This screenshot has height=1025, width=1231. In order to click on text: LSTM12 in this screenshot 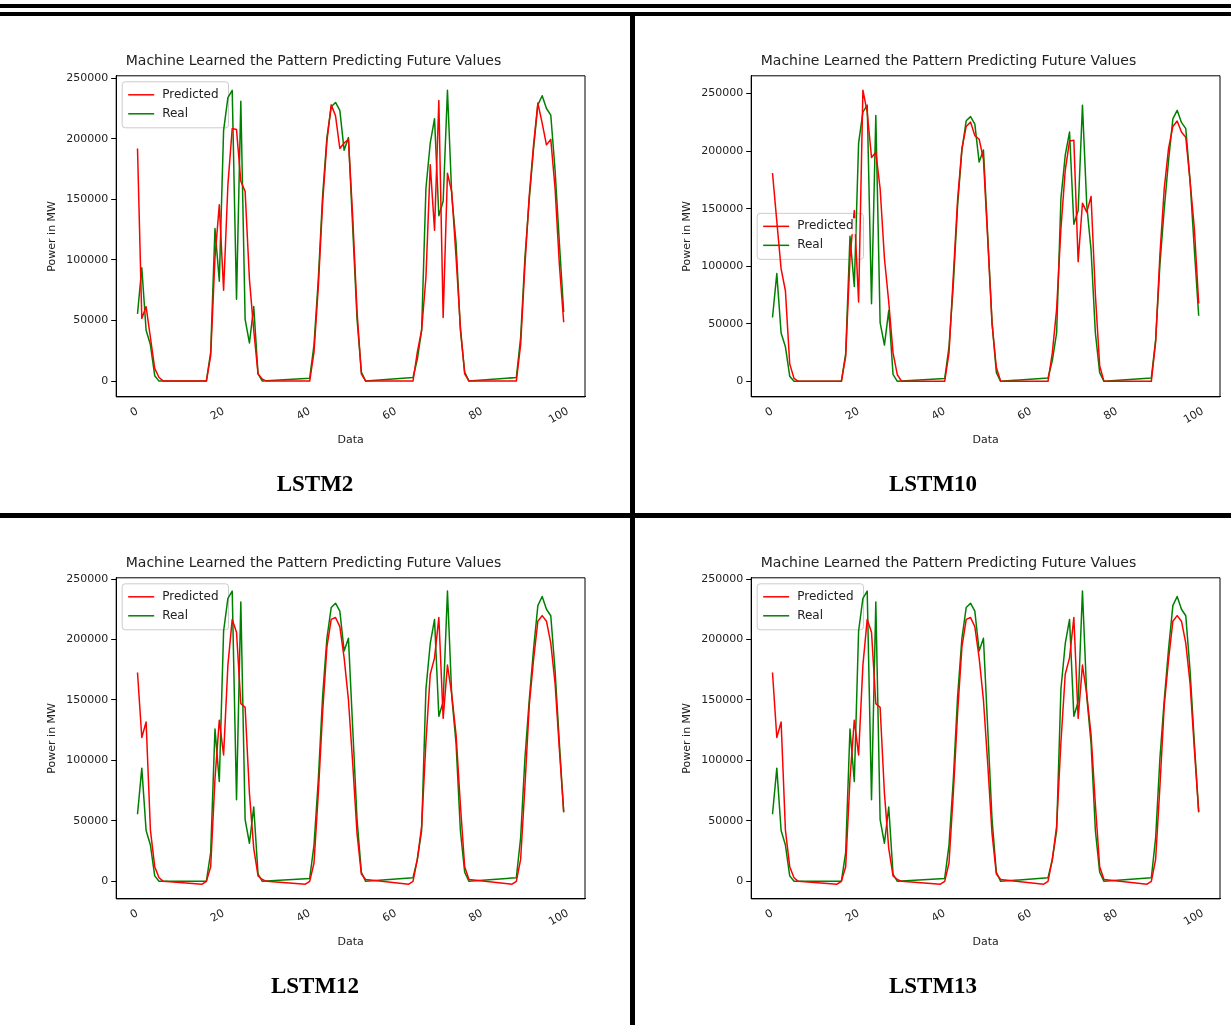, I will do `click(315, 986)`.